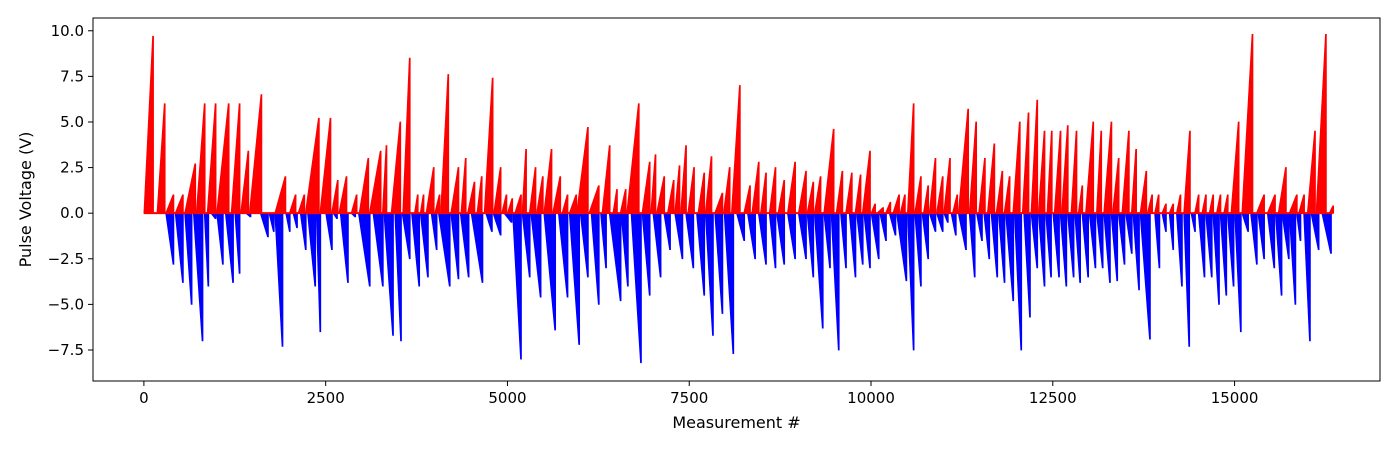 This screenshot has width=1400, height=450. Describe the element at coordinates (736, 422) in the screenshot. I see `x-axis-label: Measurement #` at that location.